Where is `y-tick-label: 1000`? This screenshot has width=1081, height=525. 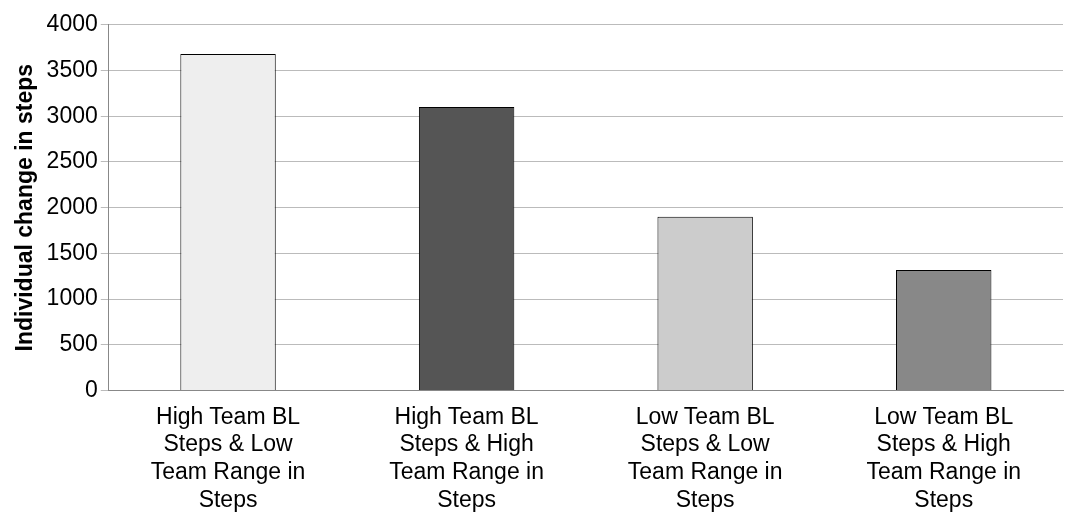 y-tick-label: 1000 is located at coordinates (72, 297).